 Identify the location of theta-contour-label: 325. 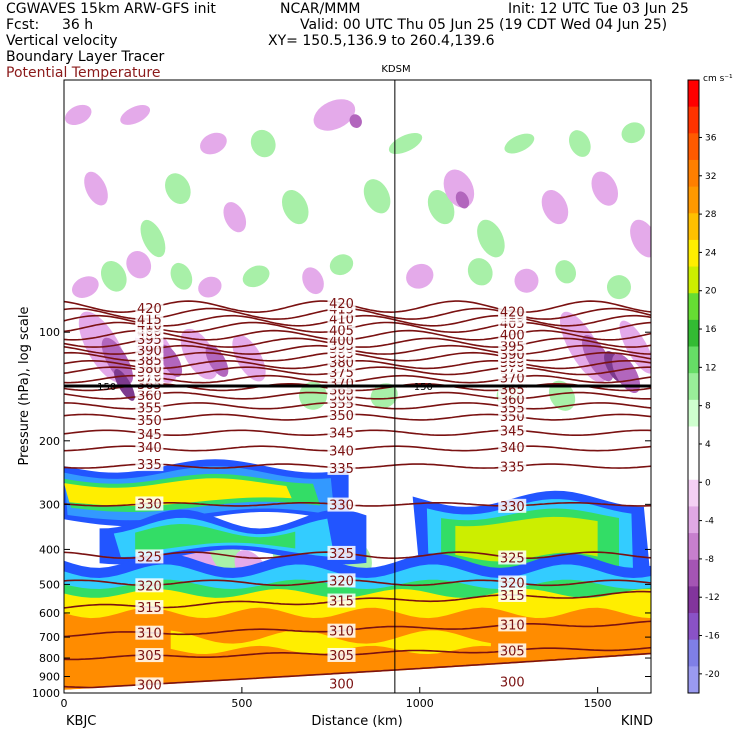
(149, 557).